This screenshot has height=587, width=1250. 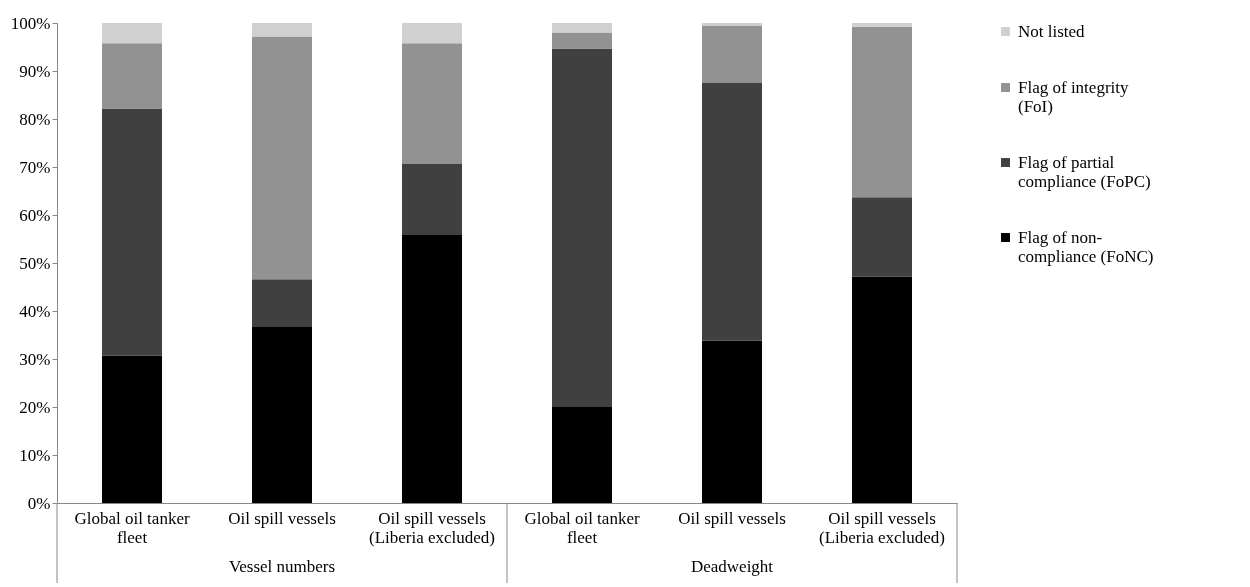 What do you see at coordinates (1052, 31) in the screenshot?
I see `legend-label: Not listed` at bounding box center [1052, 31].